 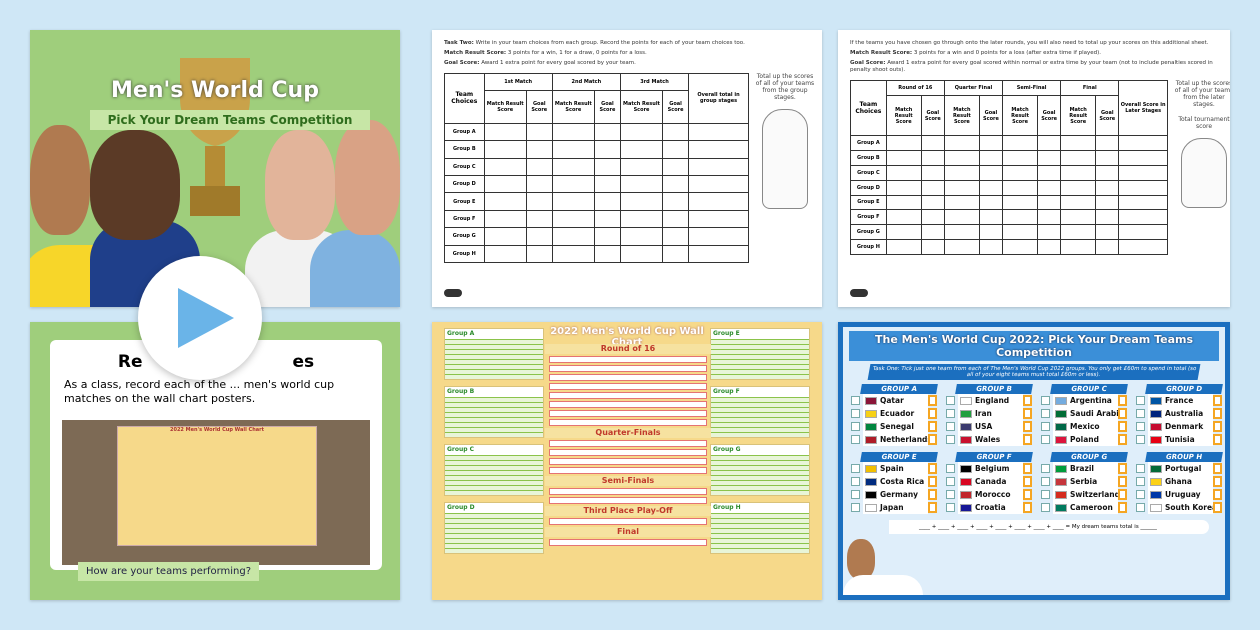 What do you see at coordinates (1009, 172) in the screenshot?
I see `table-row: Group C` at bounding box center [1009, 172].